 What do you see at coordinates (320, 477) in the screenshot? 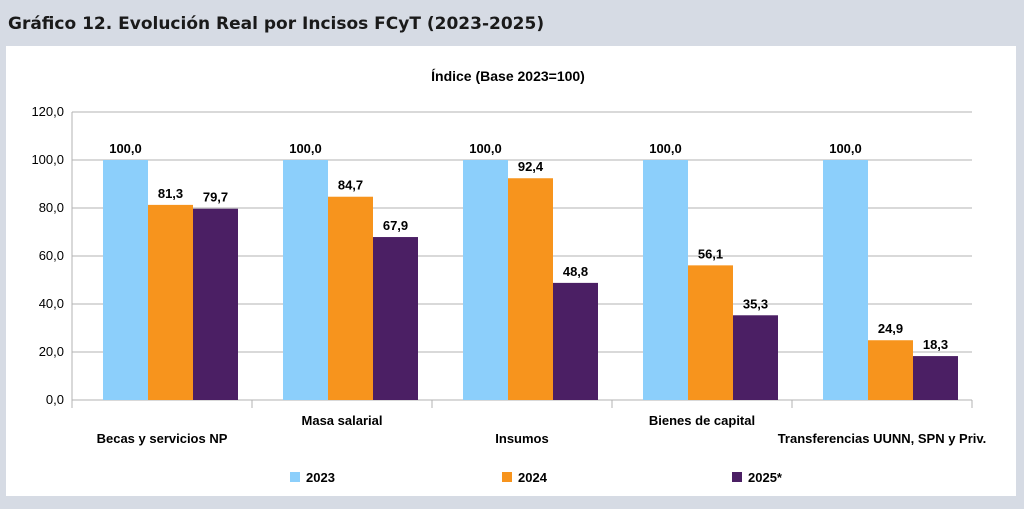
I see `legend-label: 2023` at bounding box center [320, 477].